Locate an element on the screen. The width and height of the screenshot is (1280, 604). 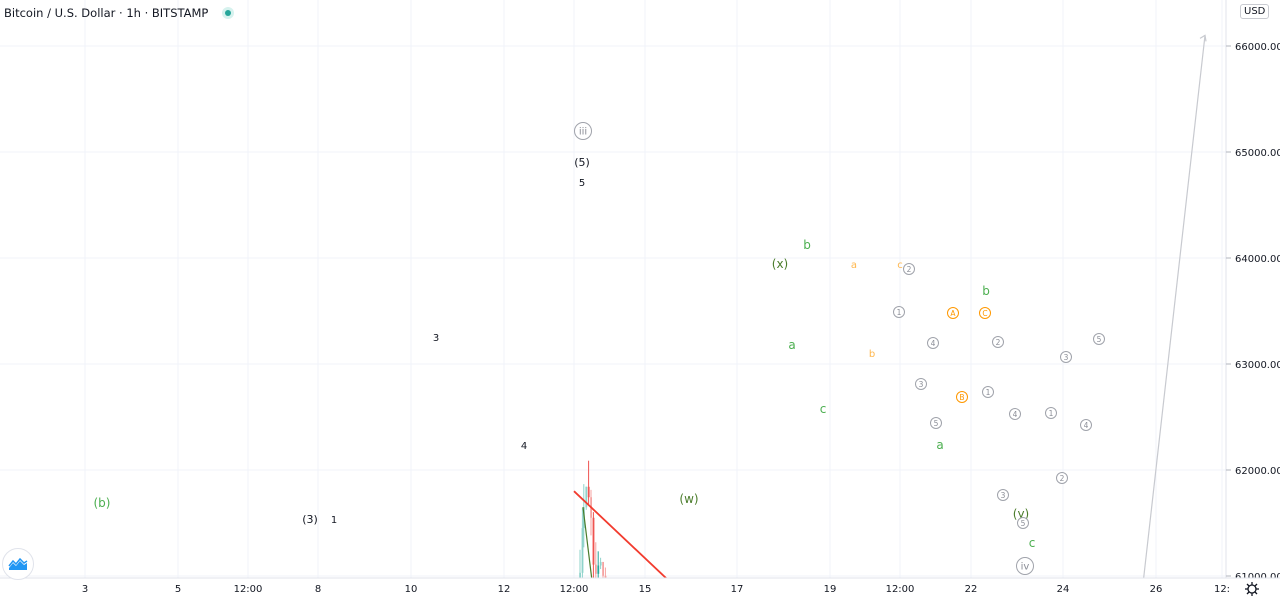
price-tick-label: 63000.00 is located at coordinates (1257, 365).